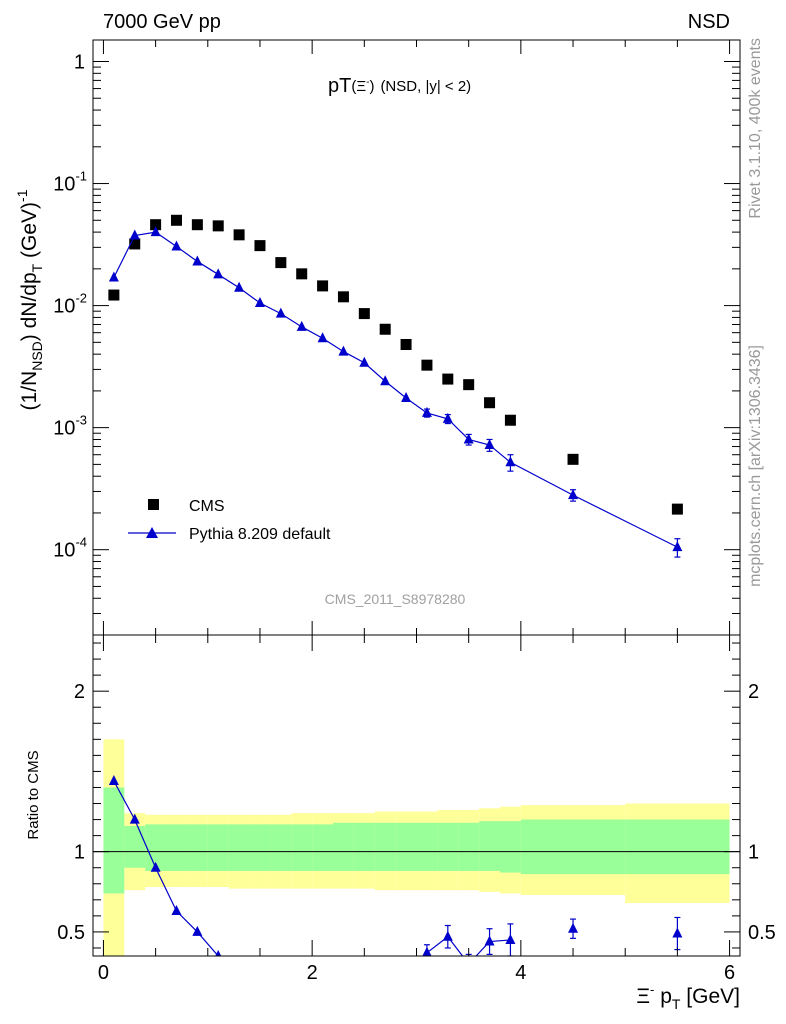 Image resolution: width=786 pixels, height=1024 pixels. Describe the element at coordinates (152, 532) in the screenshot. I see `legend-pythia-marker` at that location.